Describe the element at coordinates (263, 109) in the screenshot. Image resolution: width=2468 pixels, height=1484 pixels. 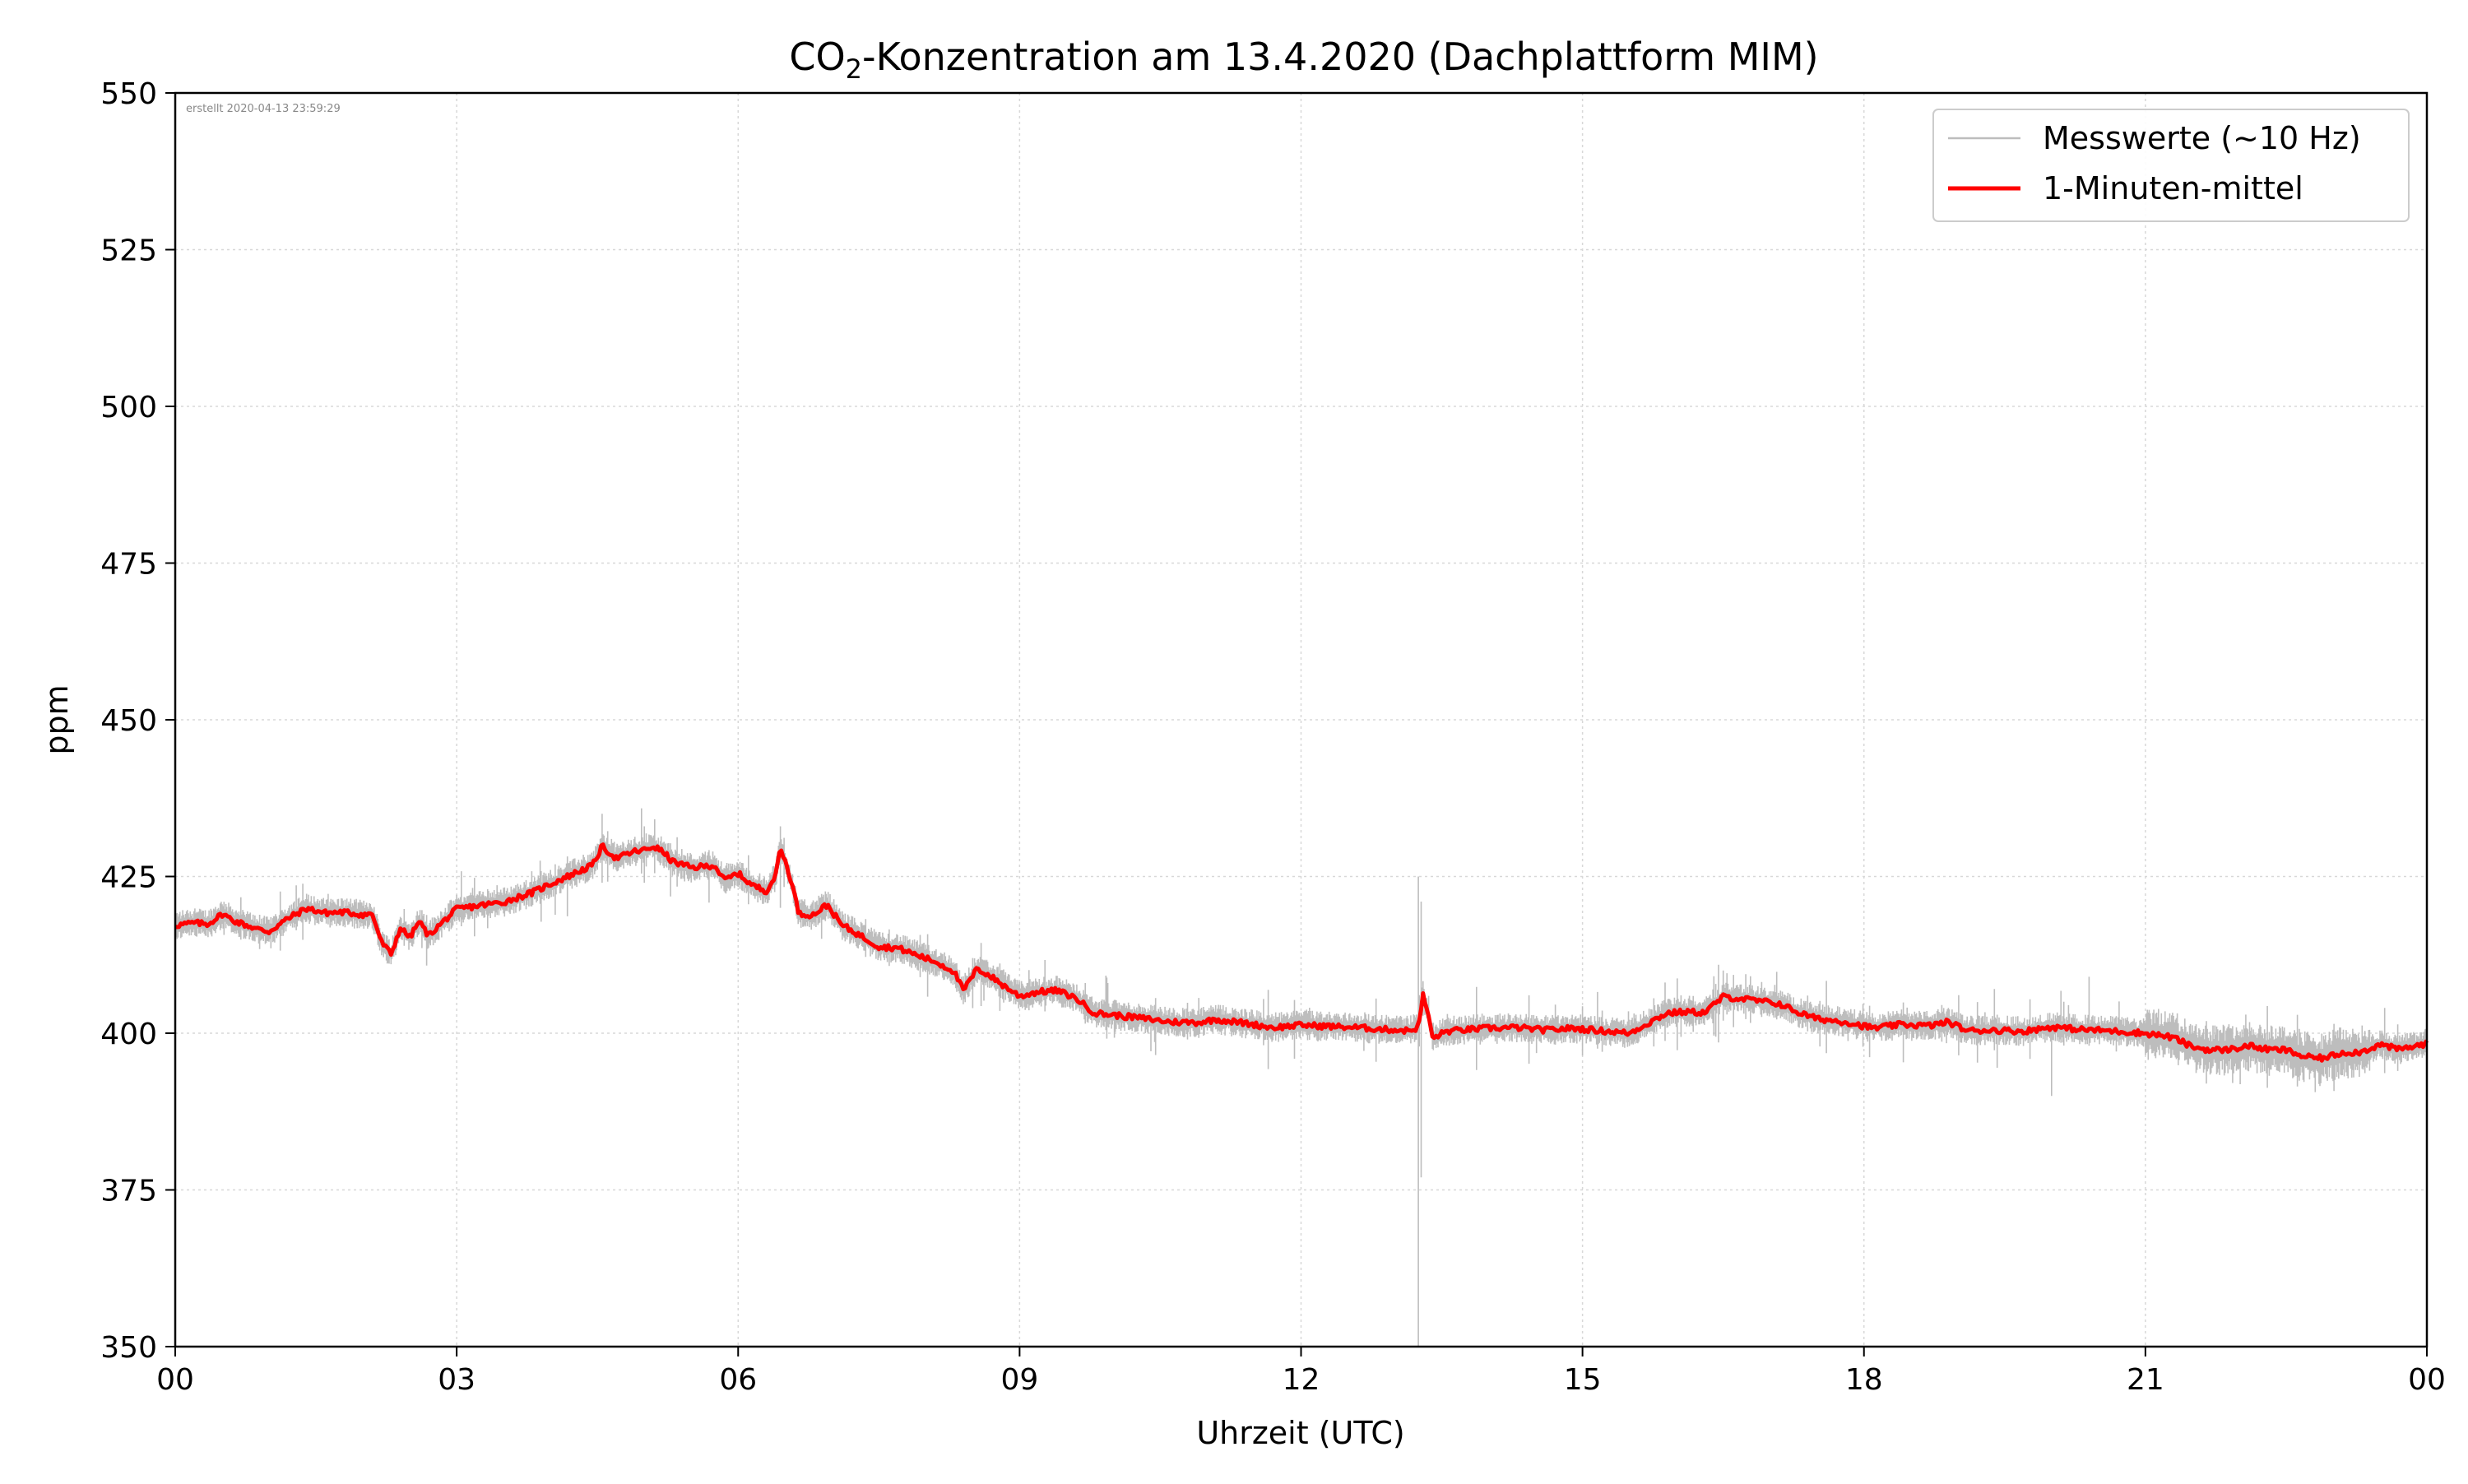
I see `creation-timestamp: erstellt 2020-04-13 23:59:29` at that location.